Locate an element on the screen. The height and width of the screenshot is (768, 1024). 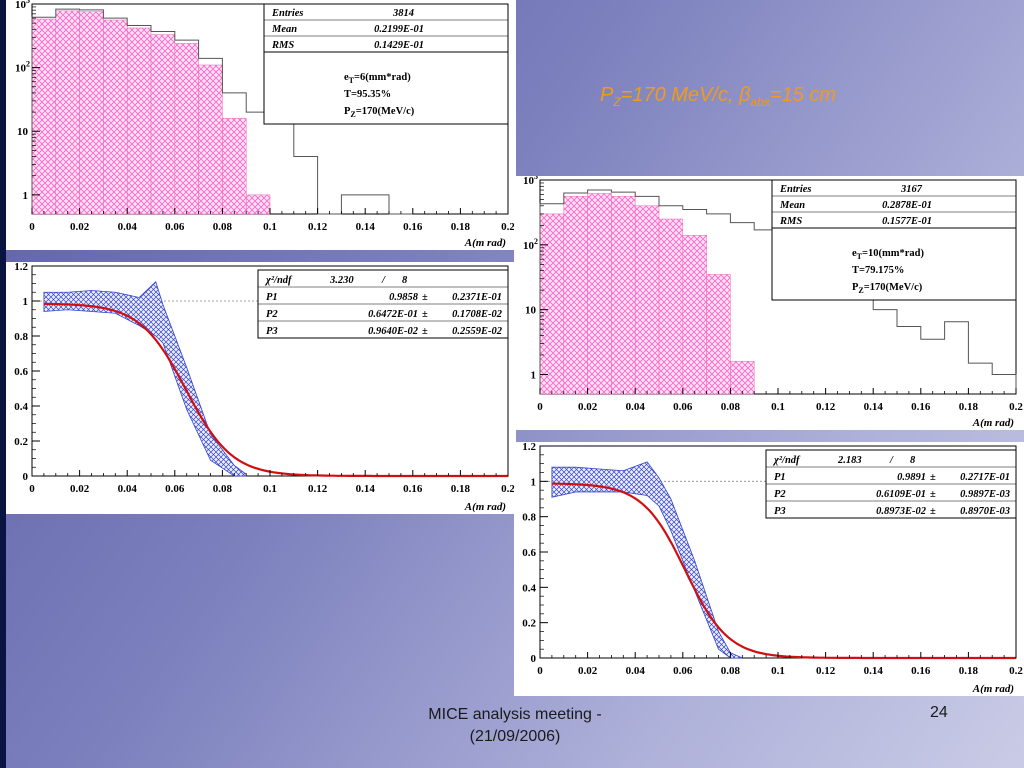
param-name: P1 is located at coordinates (780, 477).